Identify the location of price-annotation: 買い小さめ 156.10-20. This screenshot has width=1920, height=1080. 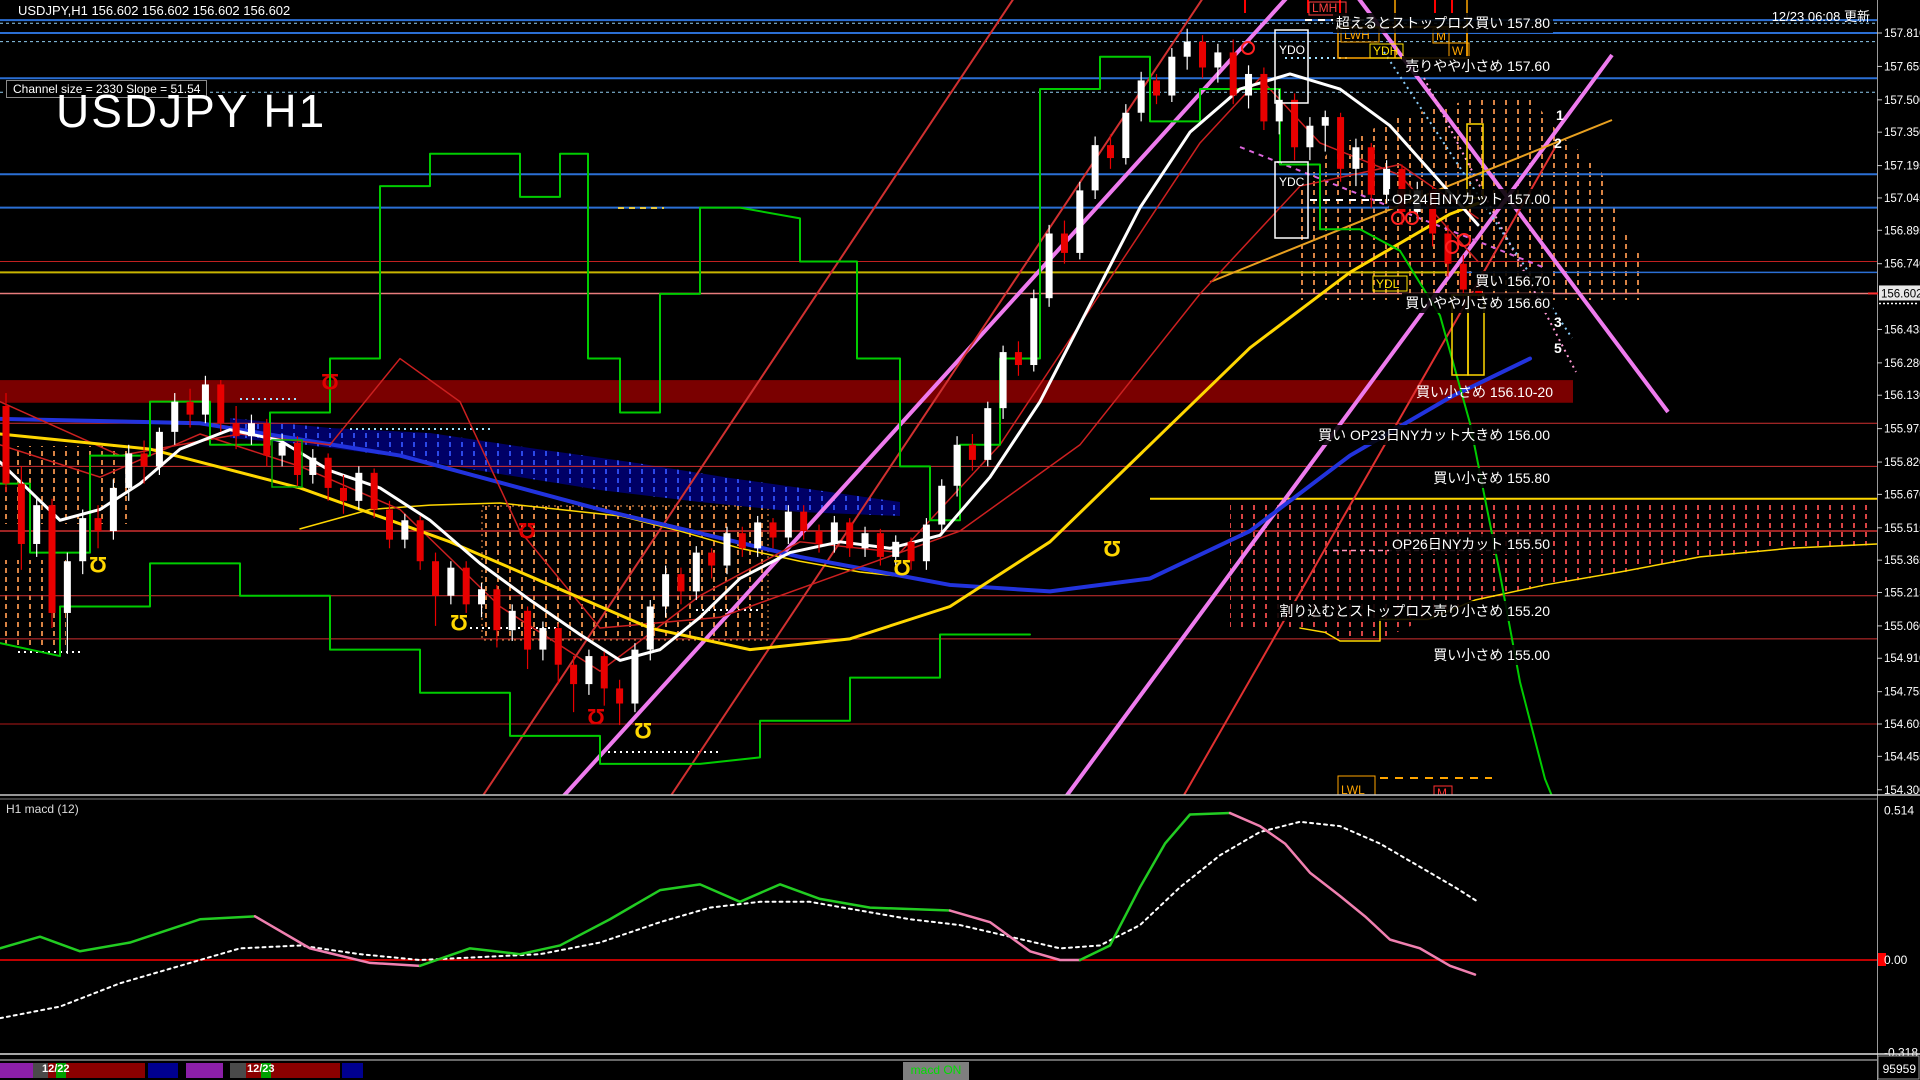
(1484, 392).